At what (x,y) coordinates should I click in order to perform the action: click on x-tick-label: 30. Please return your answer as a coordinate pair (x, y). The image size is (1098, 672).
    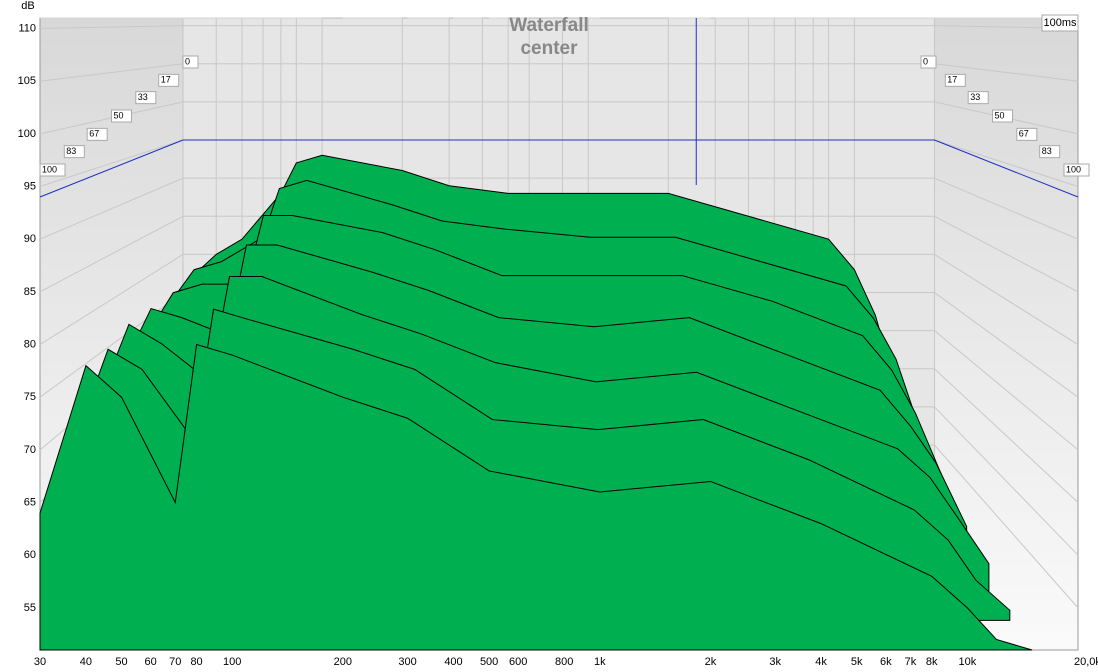
    Looking at the image, I should click on (40, 662).